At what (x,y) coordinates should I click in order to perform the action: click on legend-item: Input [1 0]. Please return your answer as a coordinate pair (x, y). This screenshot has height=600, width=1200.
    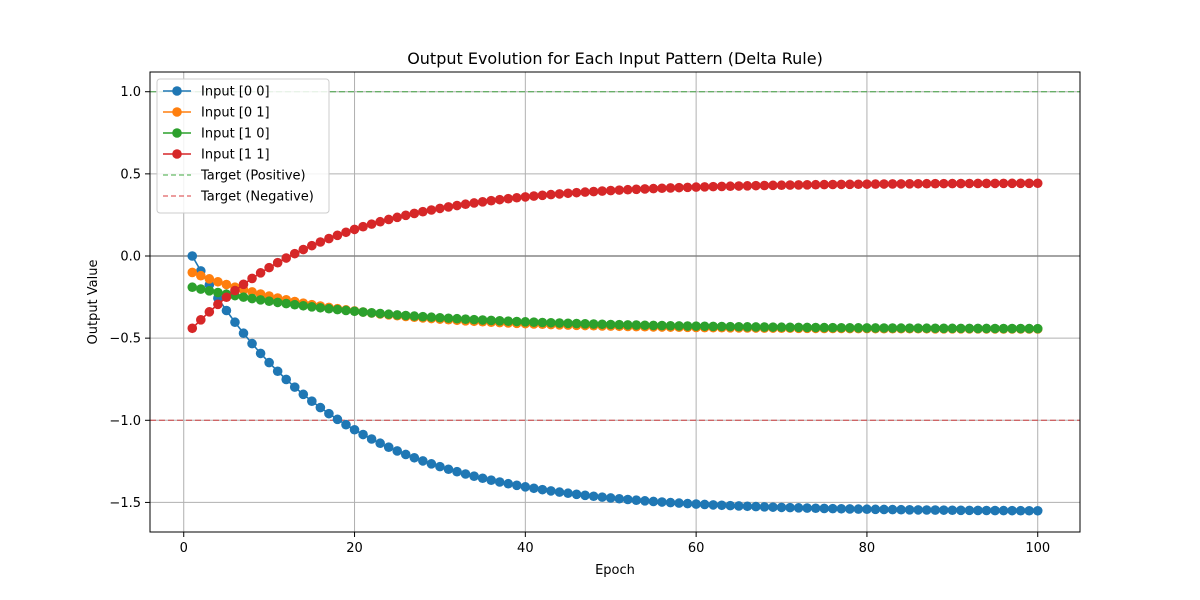
    Looking at the image, I should click on (216, 134).